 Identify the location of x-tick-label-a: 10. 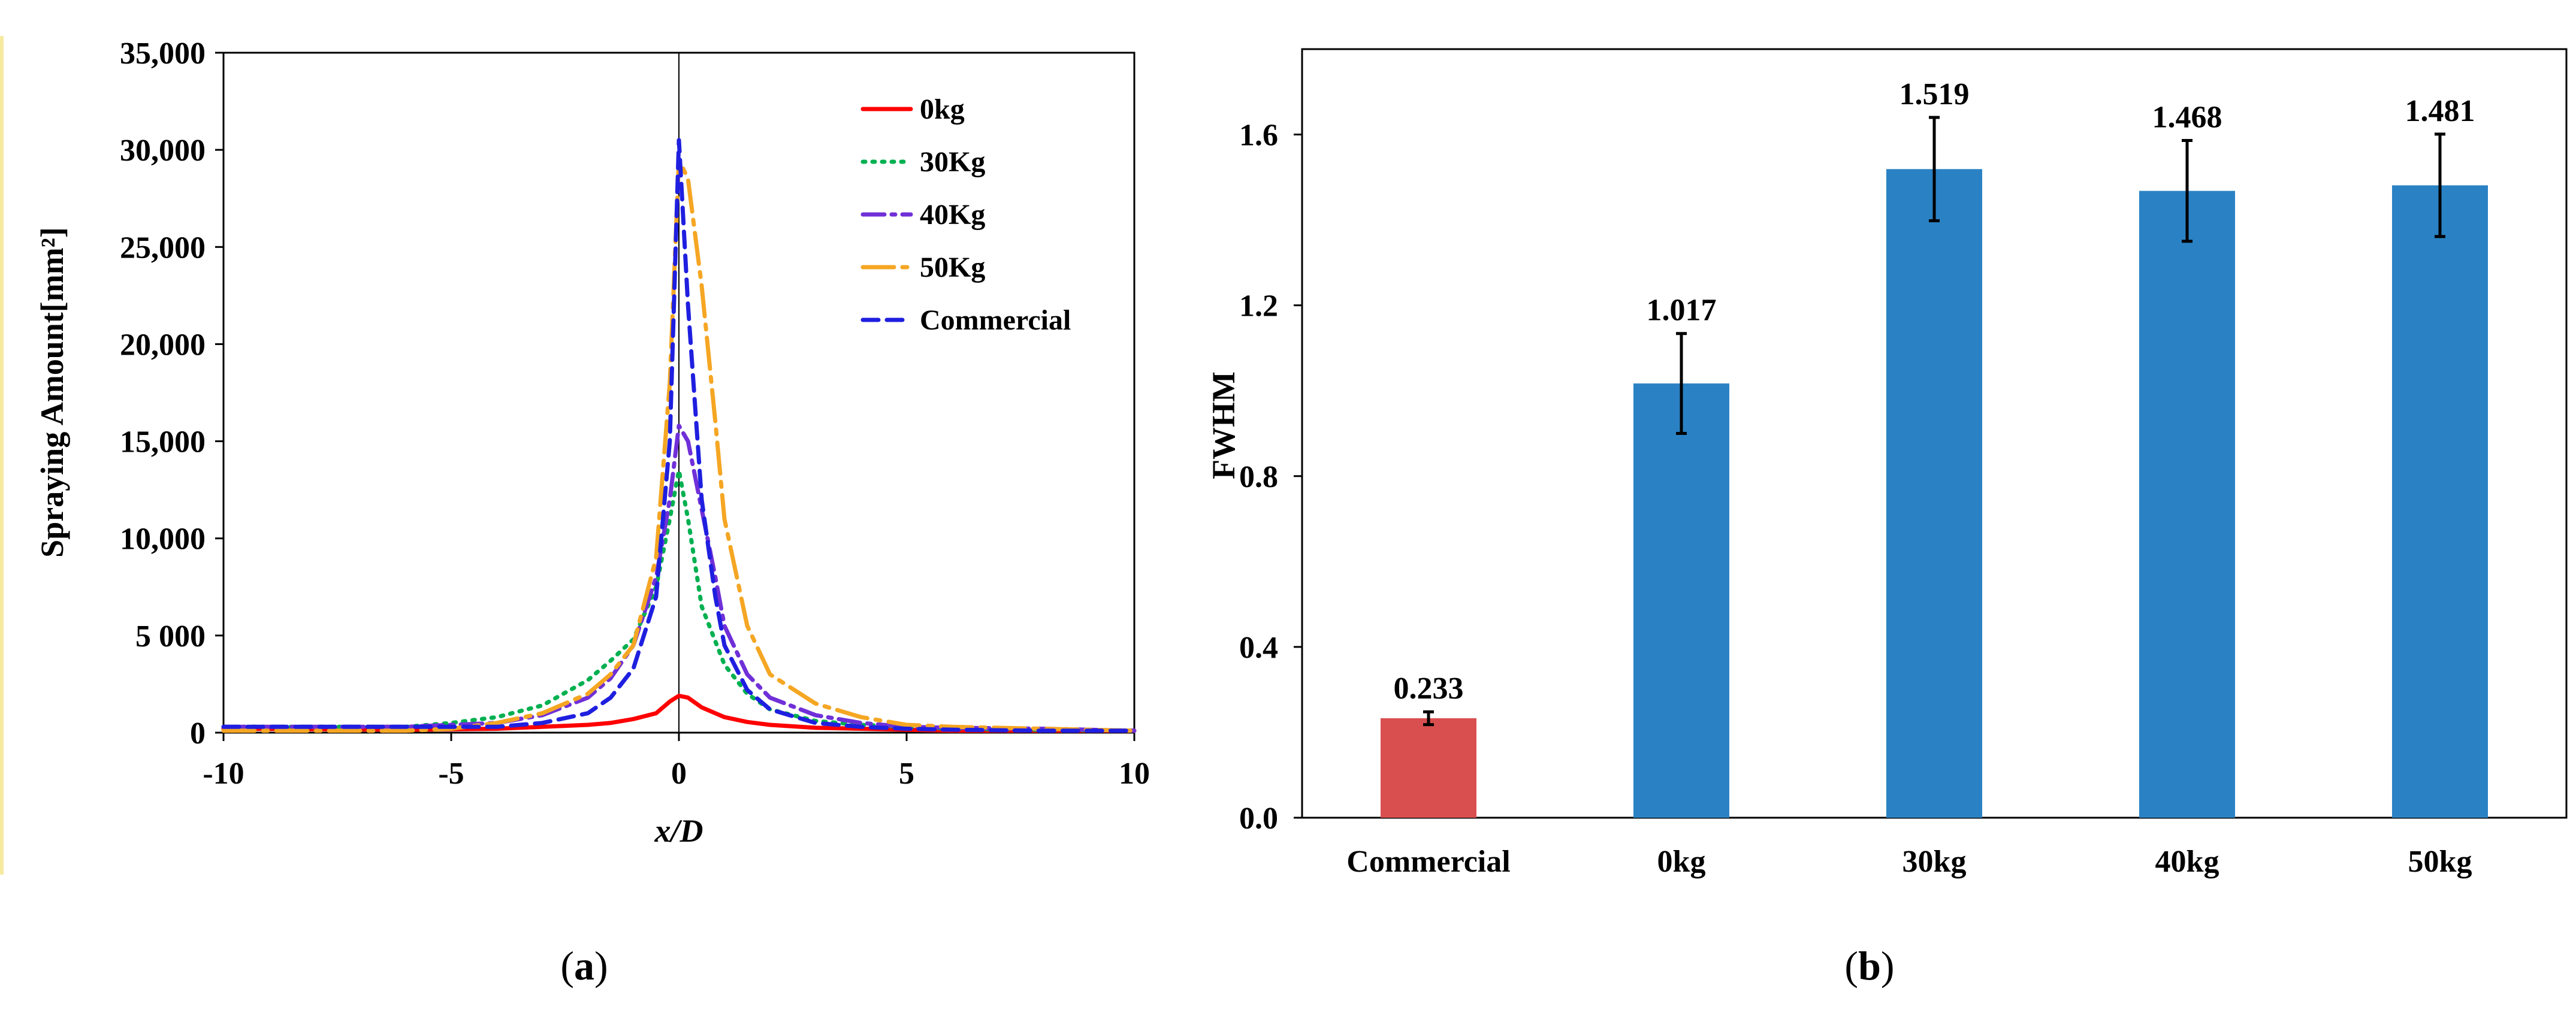
(1135, 774).